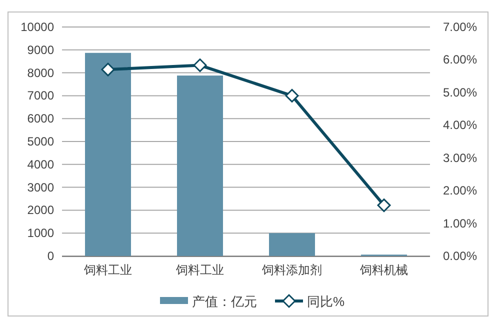 The width and height of the screenshot is (496, 328). I want to click on y-tick-label: 9000, so click(40, 49).